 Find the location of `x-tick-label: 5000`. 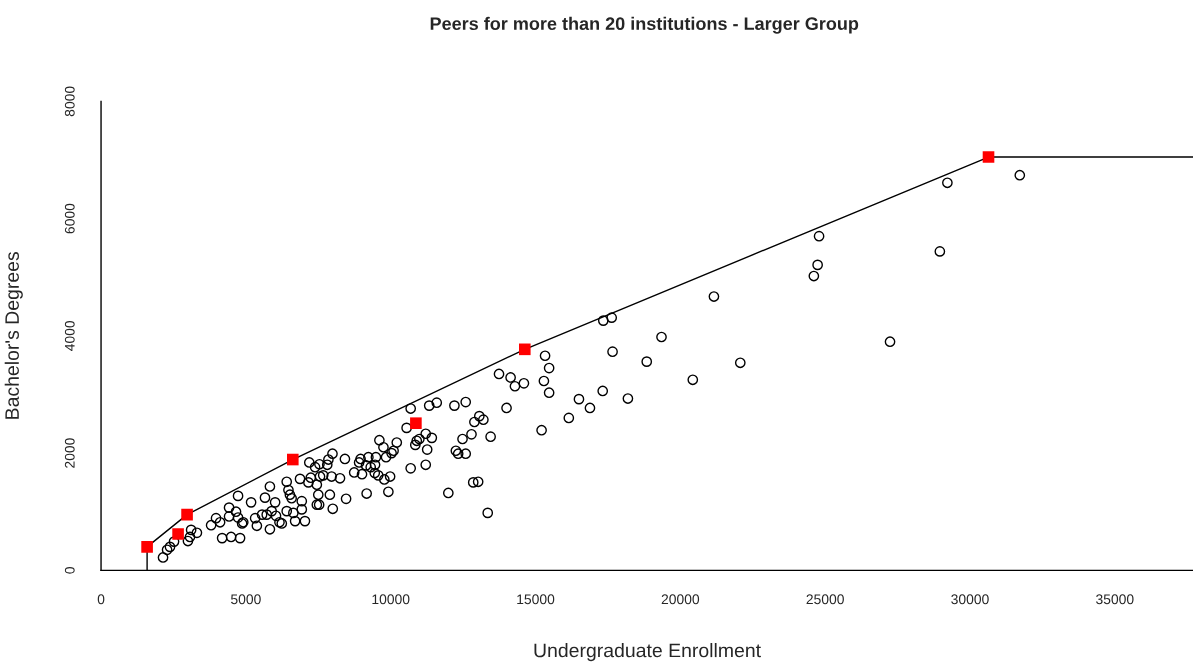

x-tick-label: 5000 is located at coordinates (245, 599).